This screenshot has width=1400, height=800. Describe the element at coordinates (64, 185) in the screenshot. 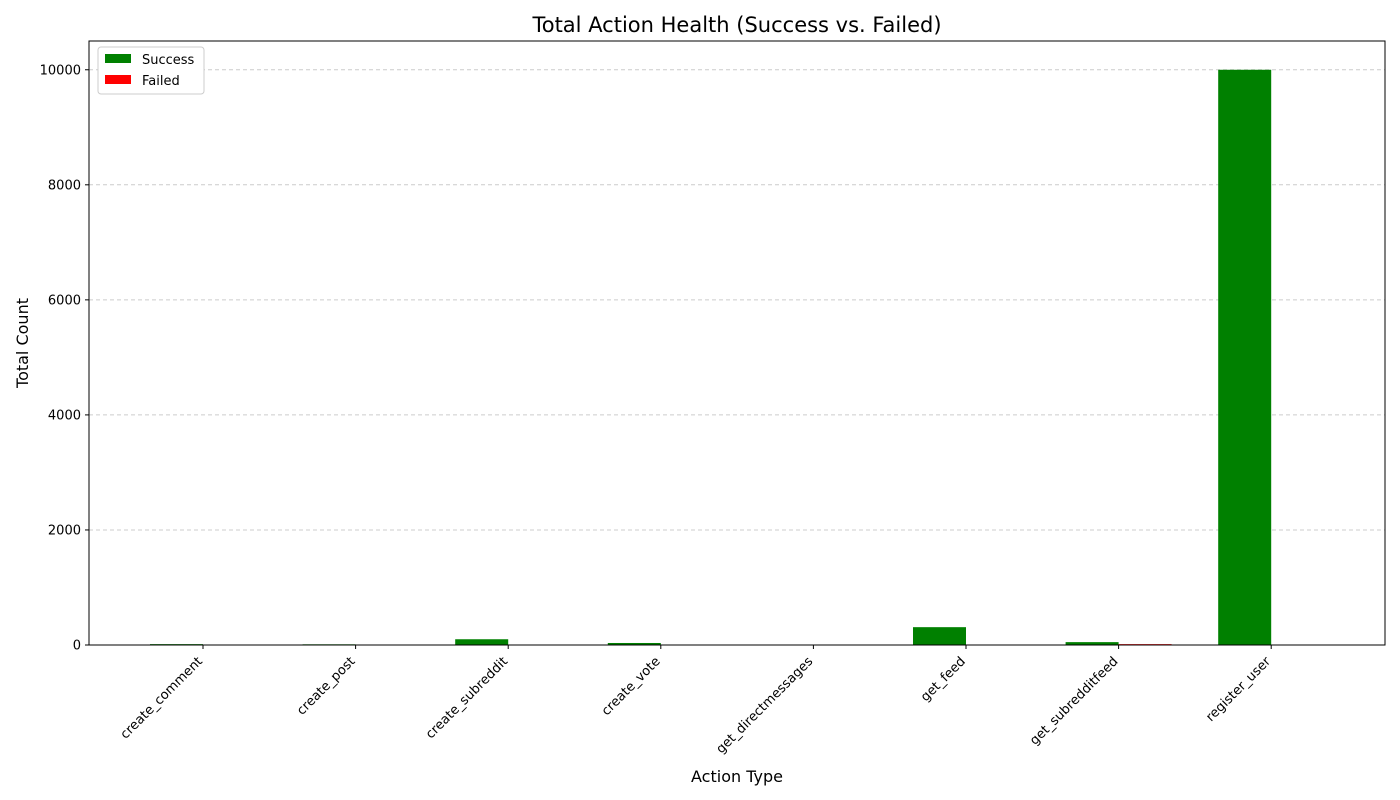

I see `y-tick-label: 8000` at that location.